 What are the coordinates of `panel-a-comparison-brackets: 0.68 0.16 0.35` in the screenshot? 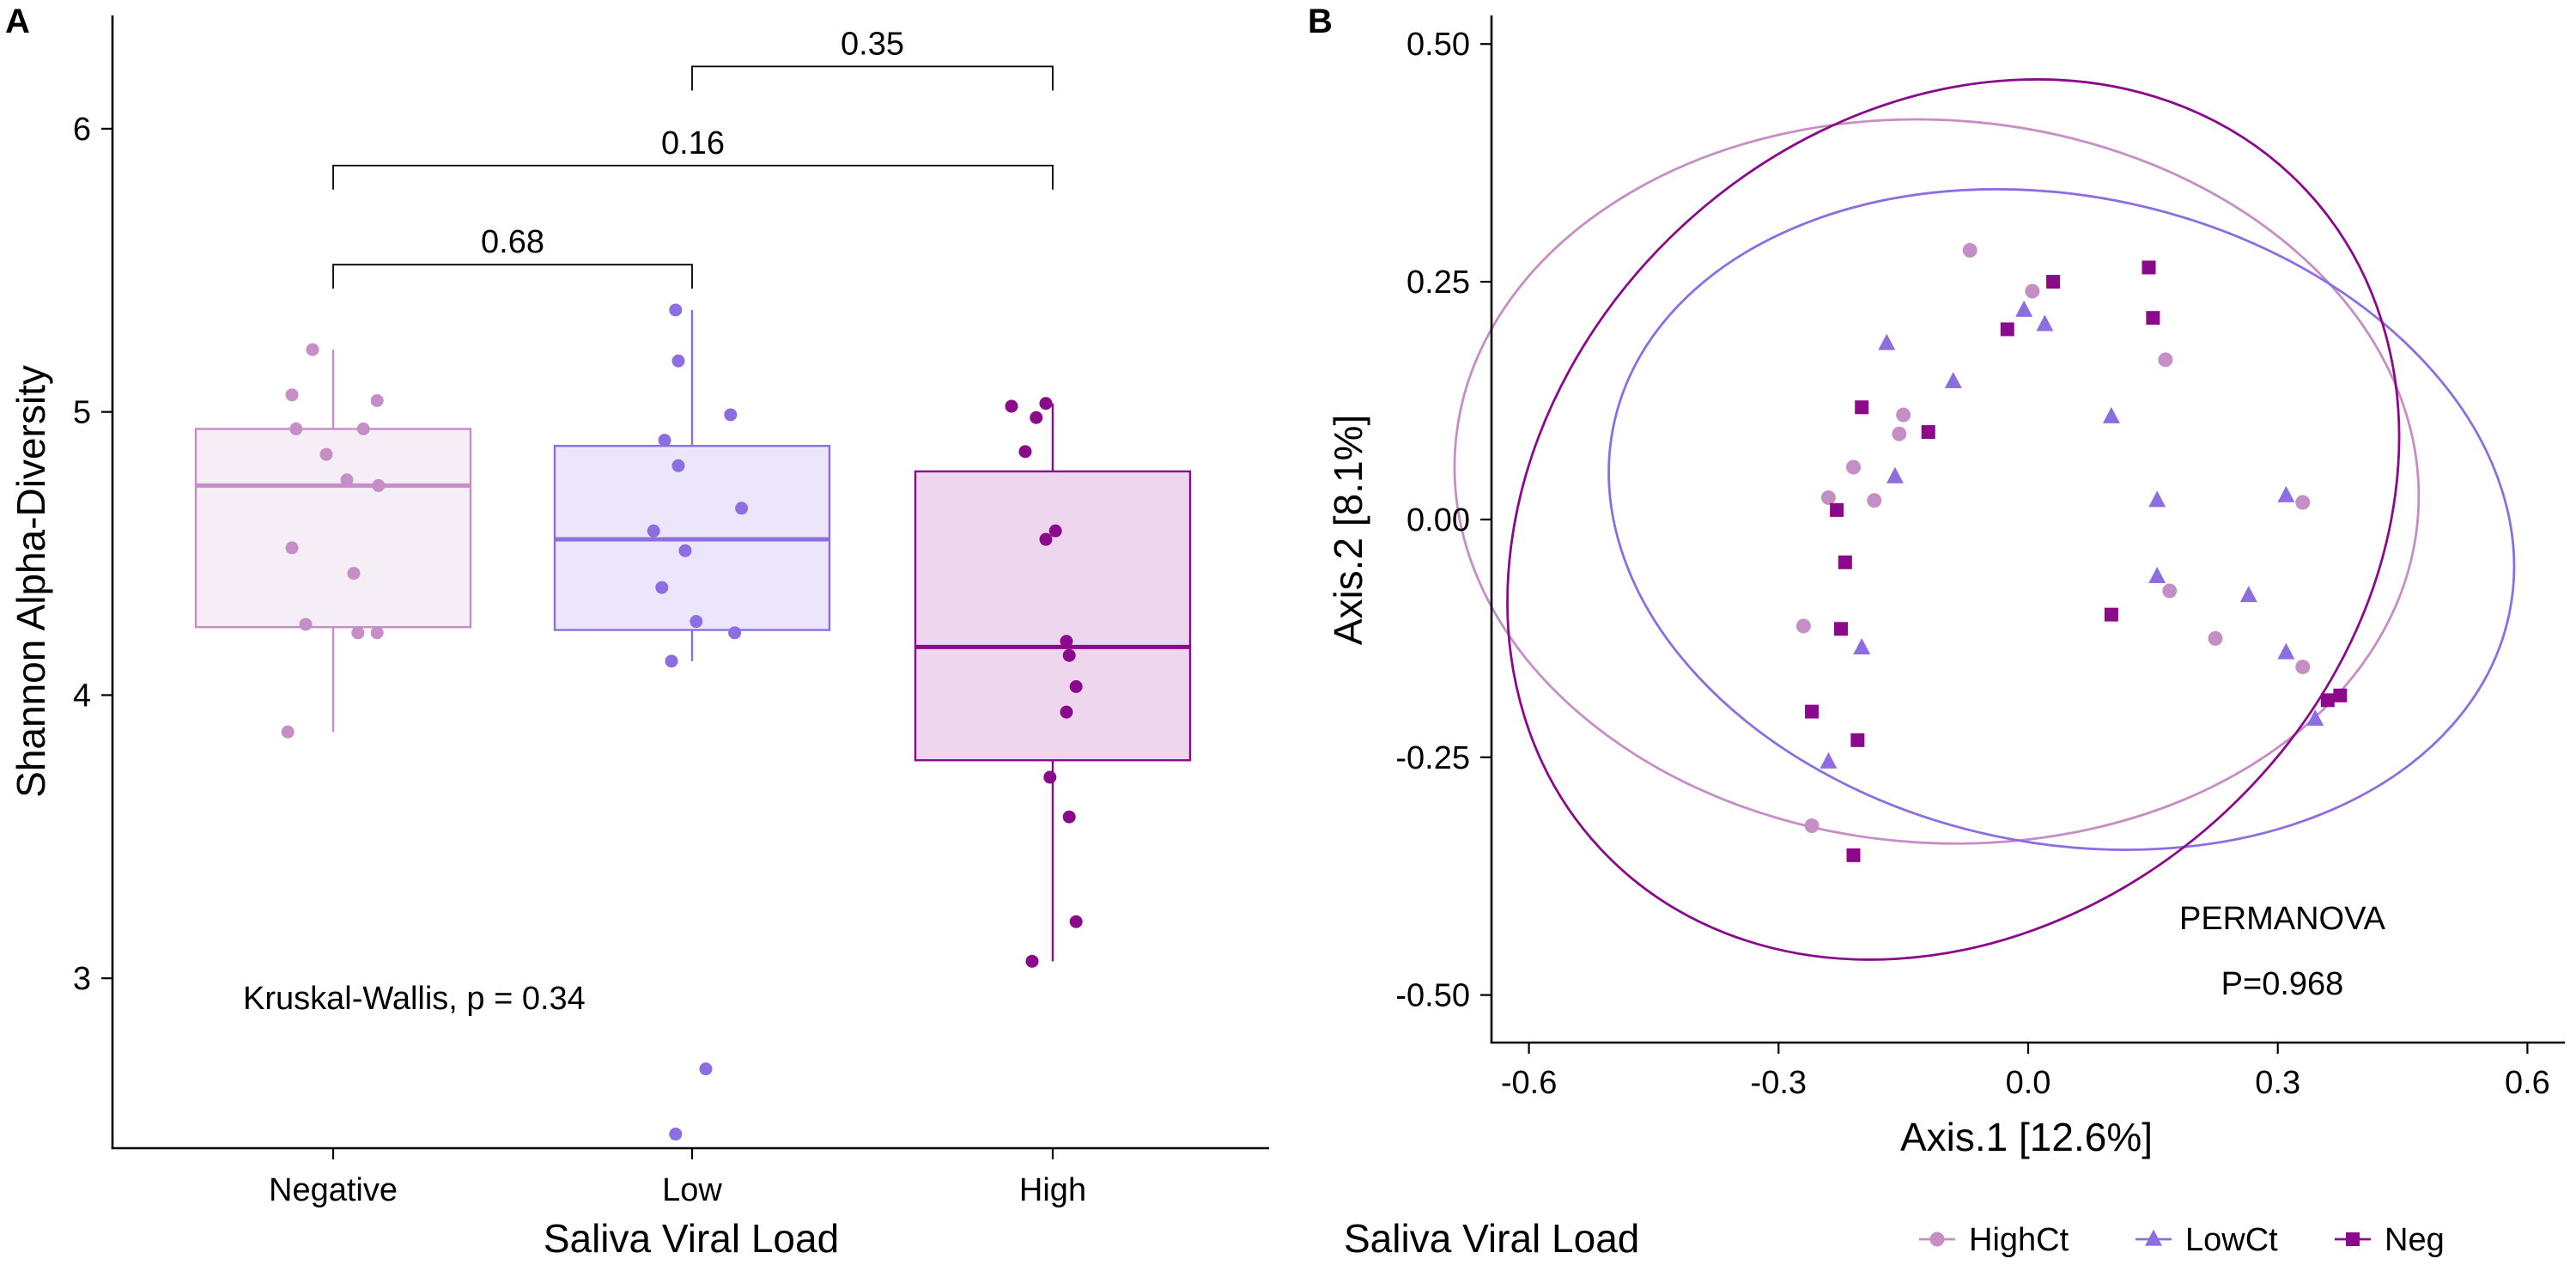 It's located at (693, 157).